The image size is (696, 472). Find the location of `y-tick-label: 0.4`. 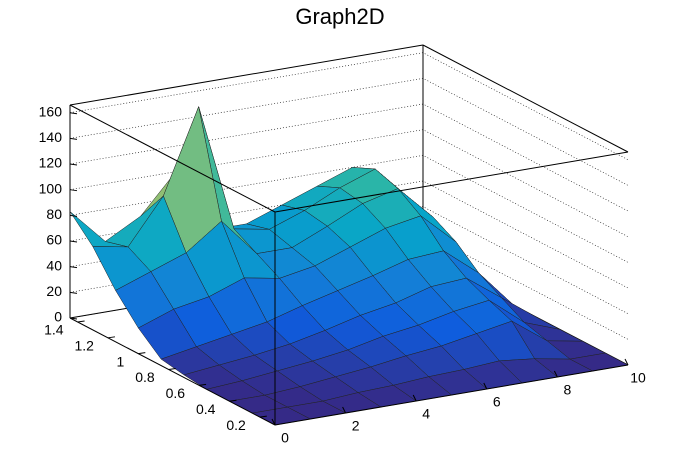

y-tick-label: 0.4 is located at coordinates (206, 409).